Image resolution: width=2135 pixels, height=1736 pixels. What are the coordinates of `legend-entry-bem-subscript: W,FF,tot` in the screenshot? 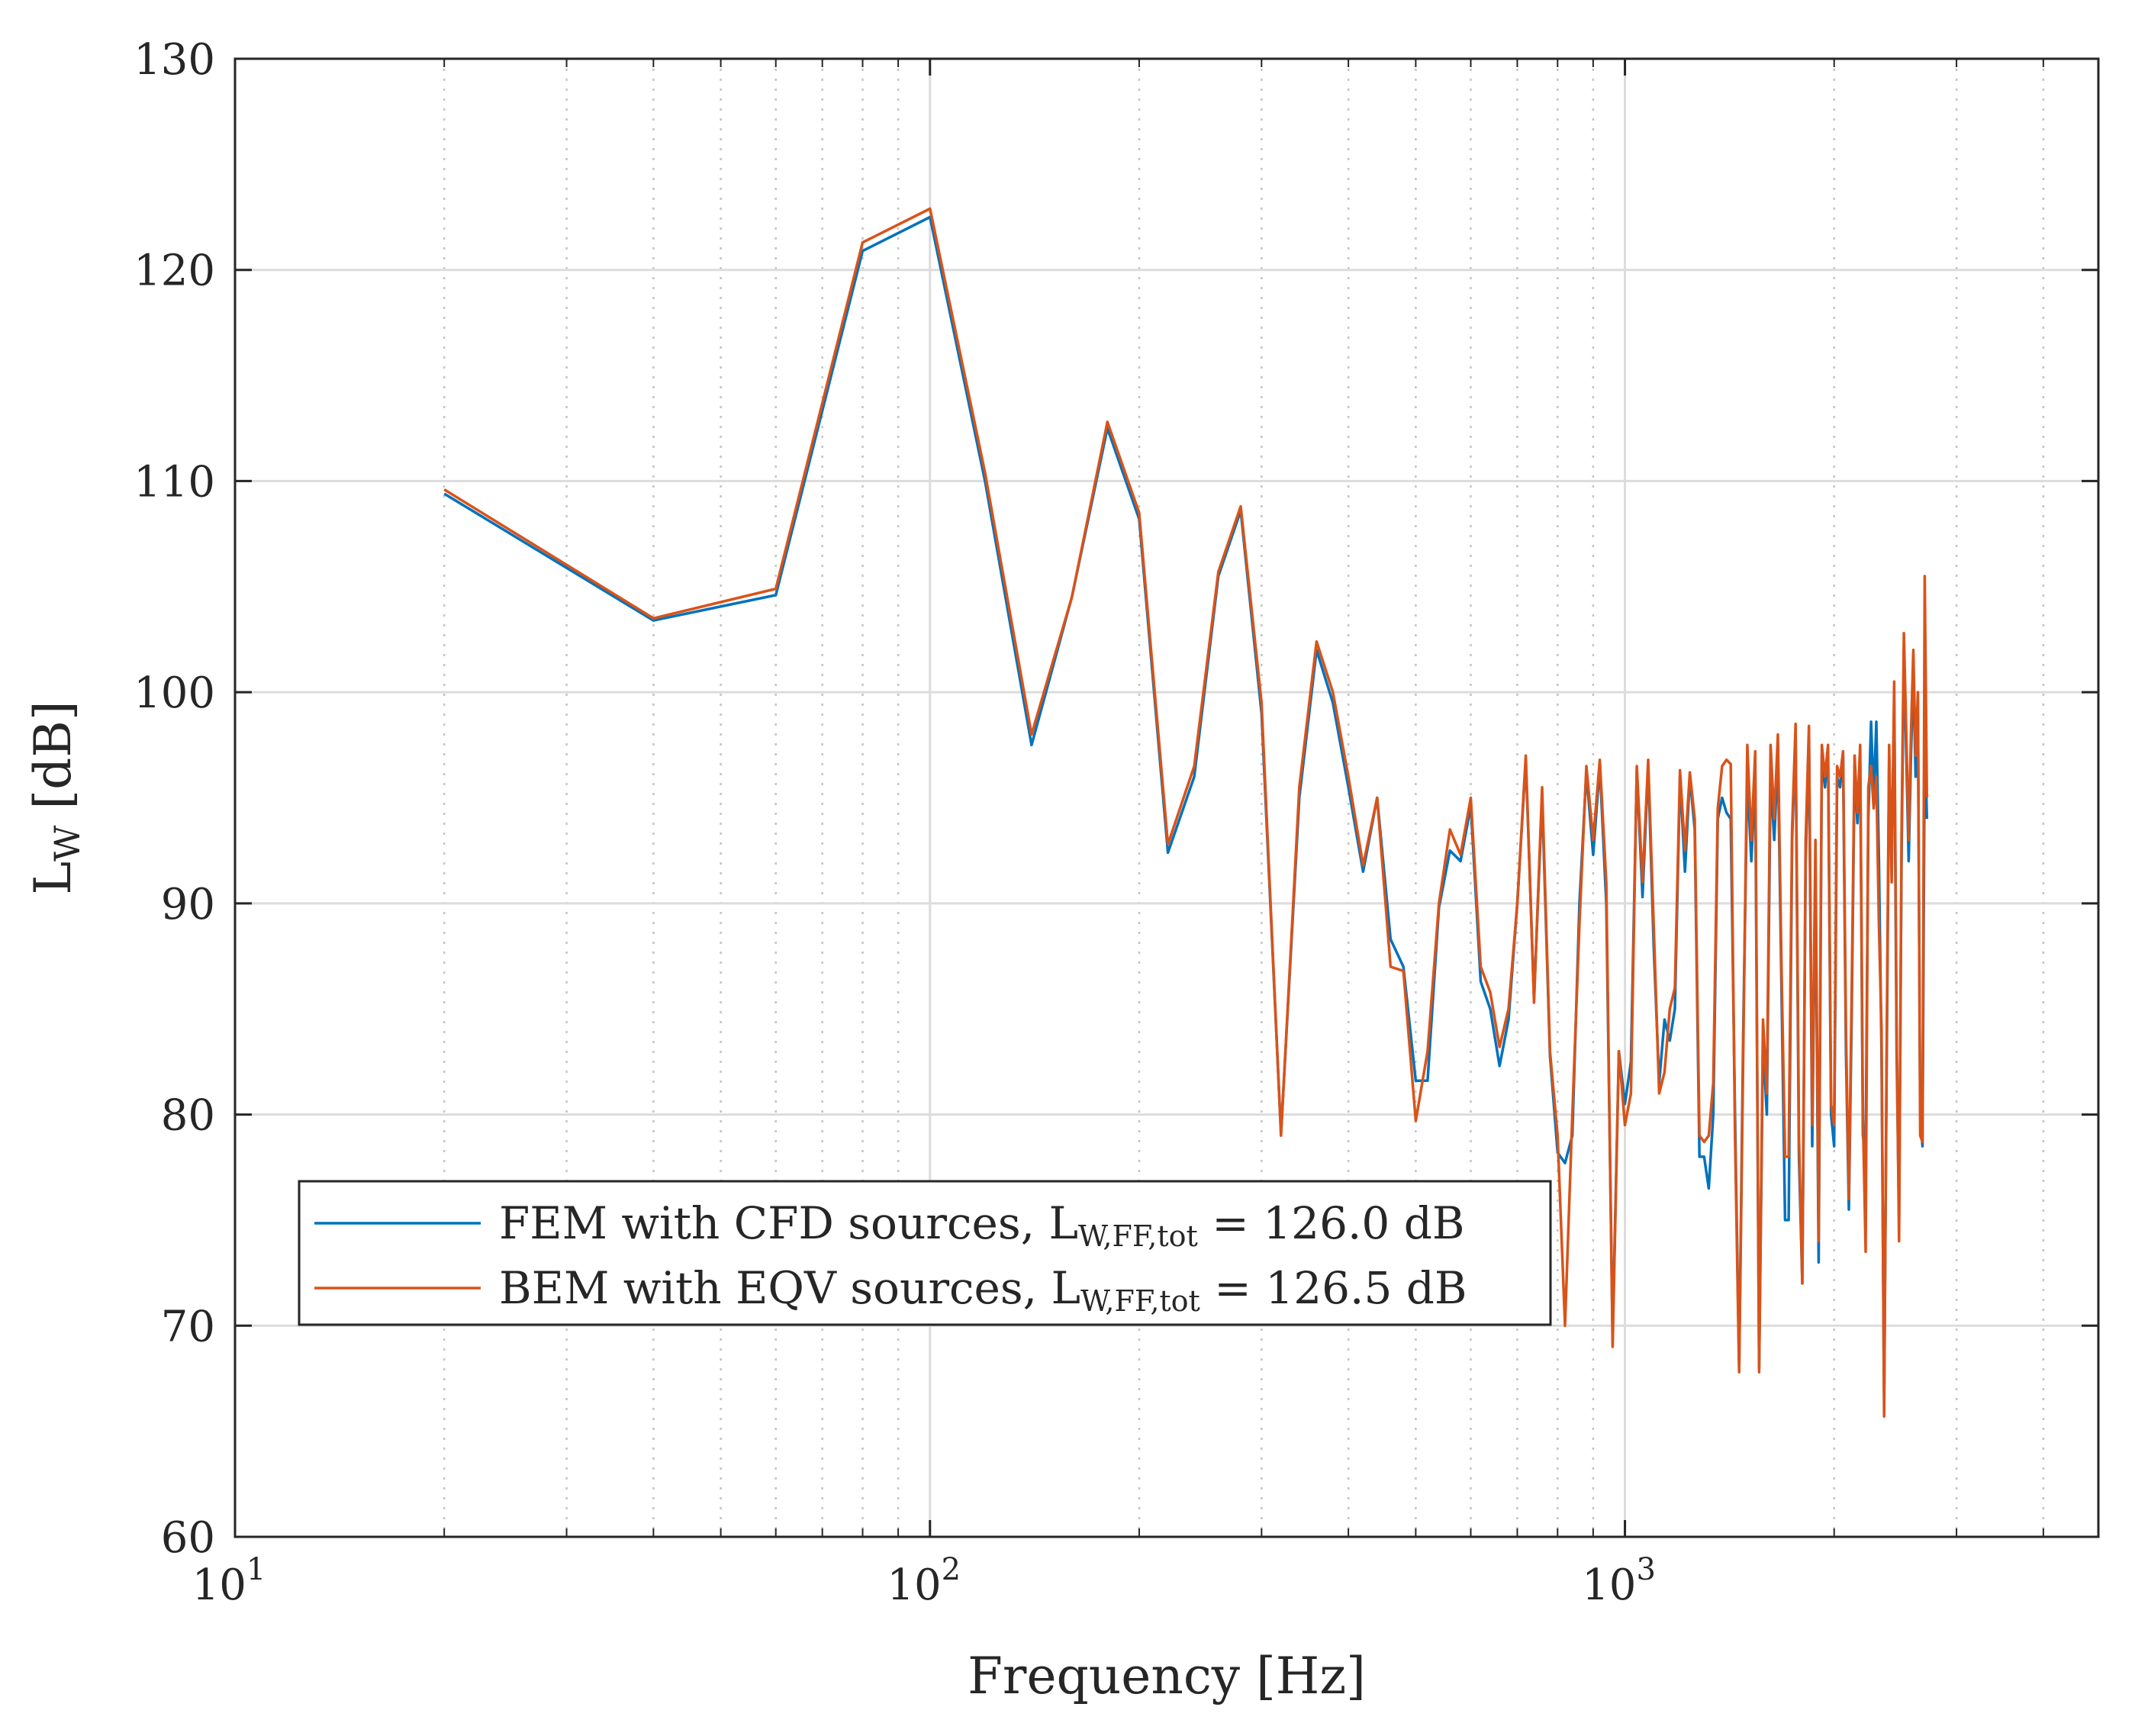 It's located at (1140, 1301).